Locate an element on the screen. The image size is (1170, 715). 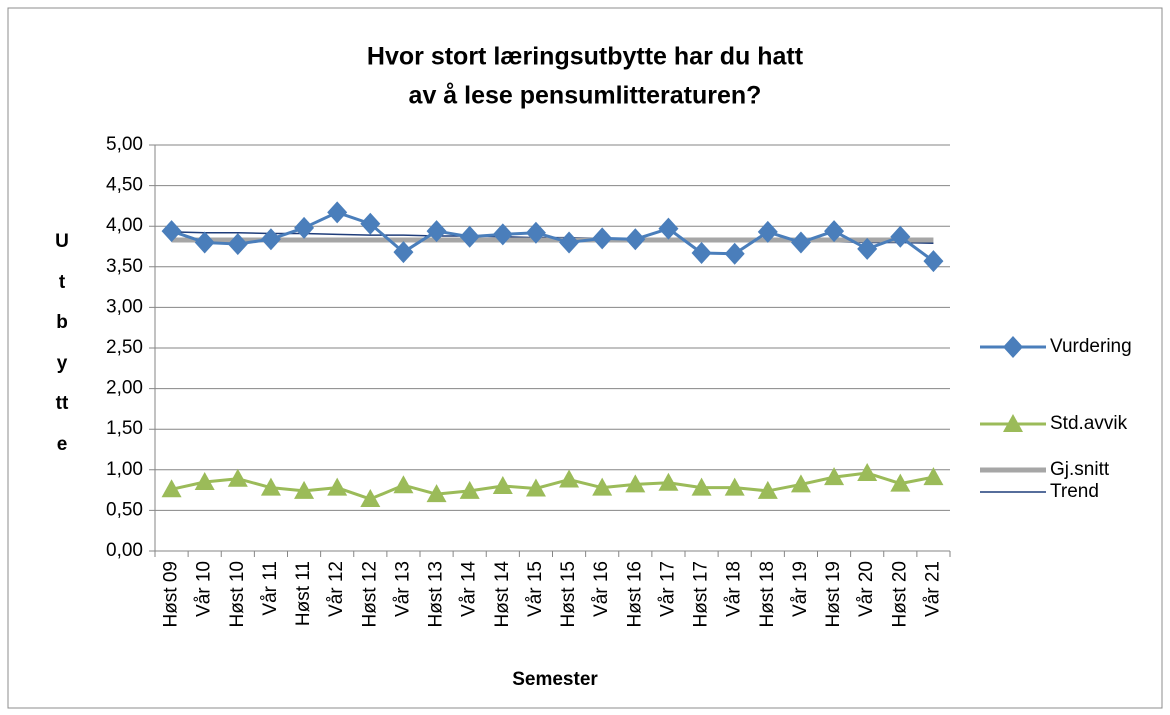
x-tick-label: Høst 12 is located at coordinates (369, 594).